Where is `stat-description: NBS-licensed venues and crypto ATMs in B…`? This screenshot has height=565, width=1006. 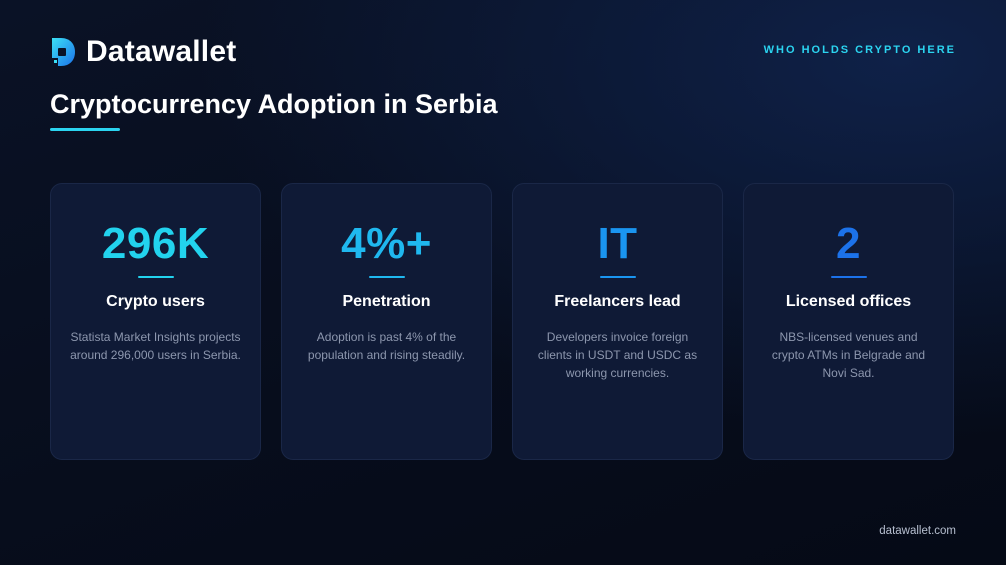
stat-description: NBS-licensed venues and crypto ATMs in B… is located at coordinates (848, 355).